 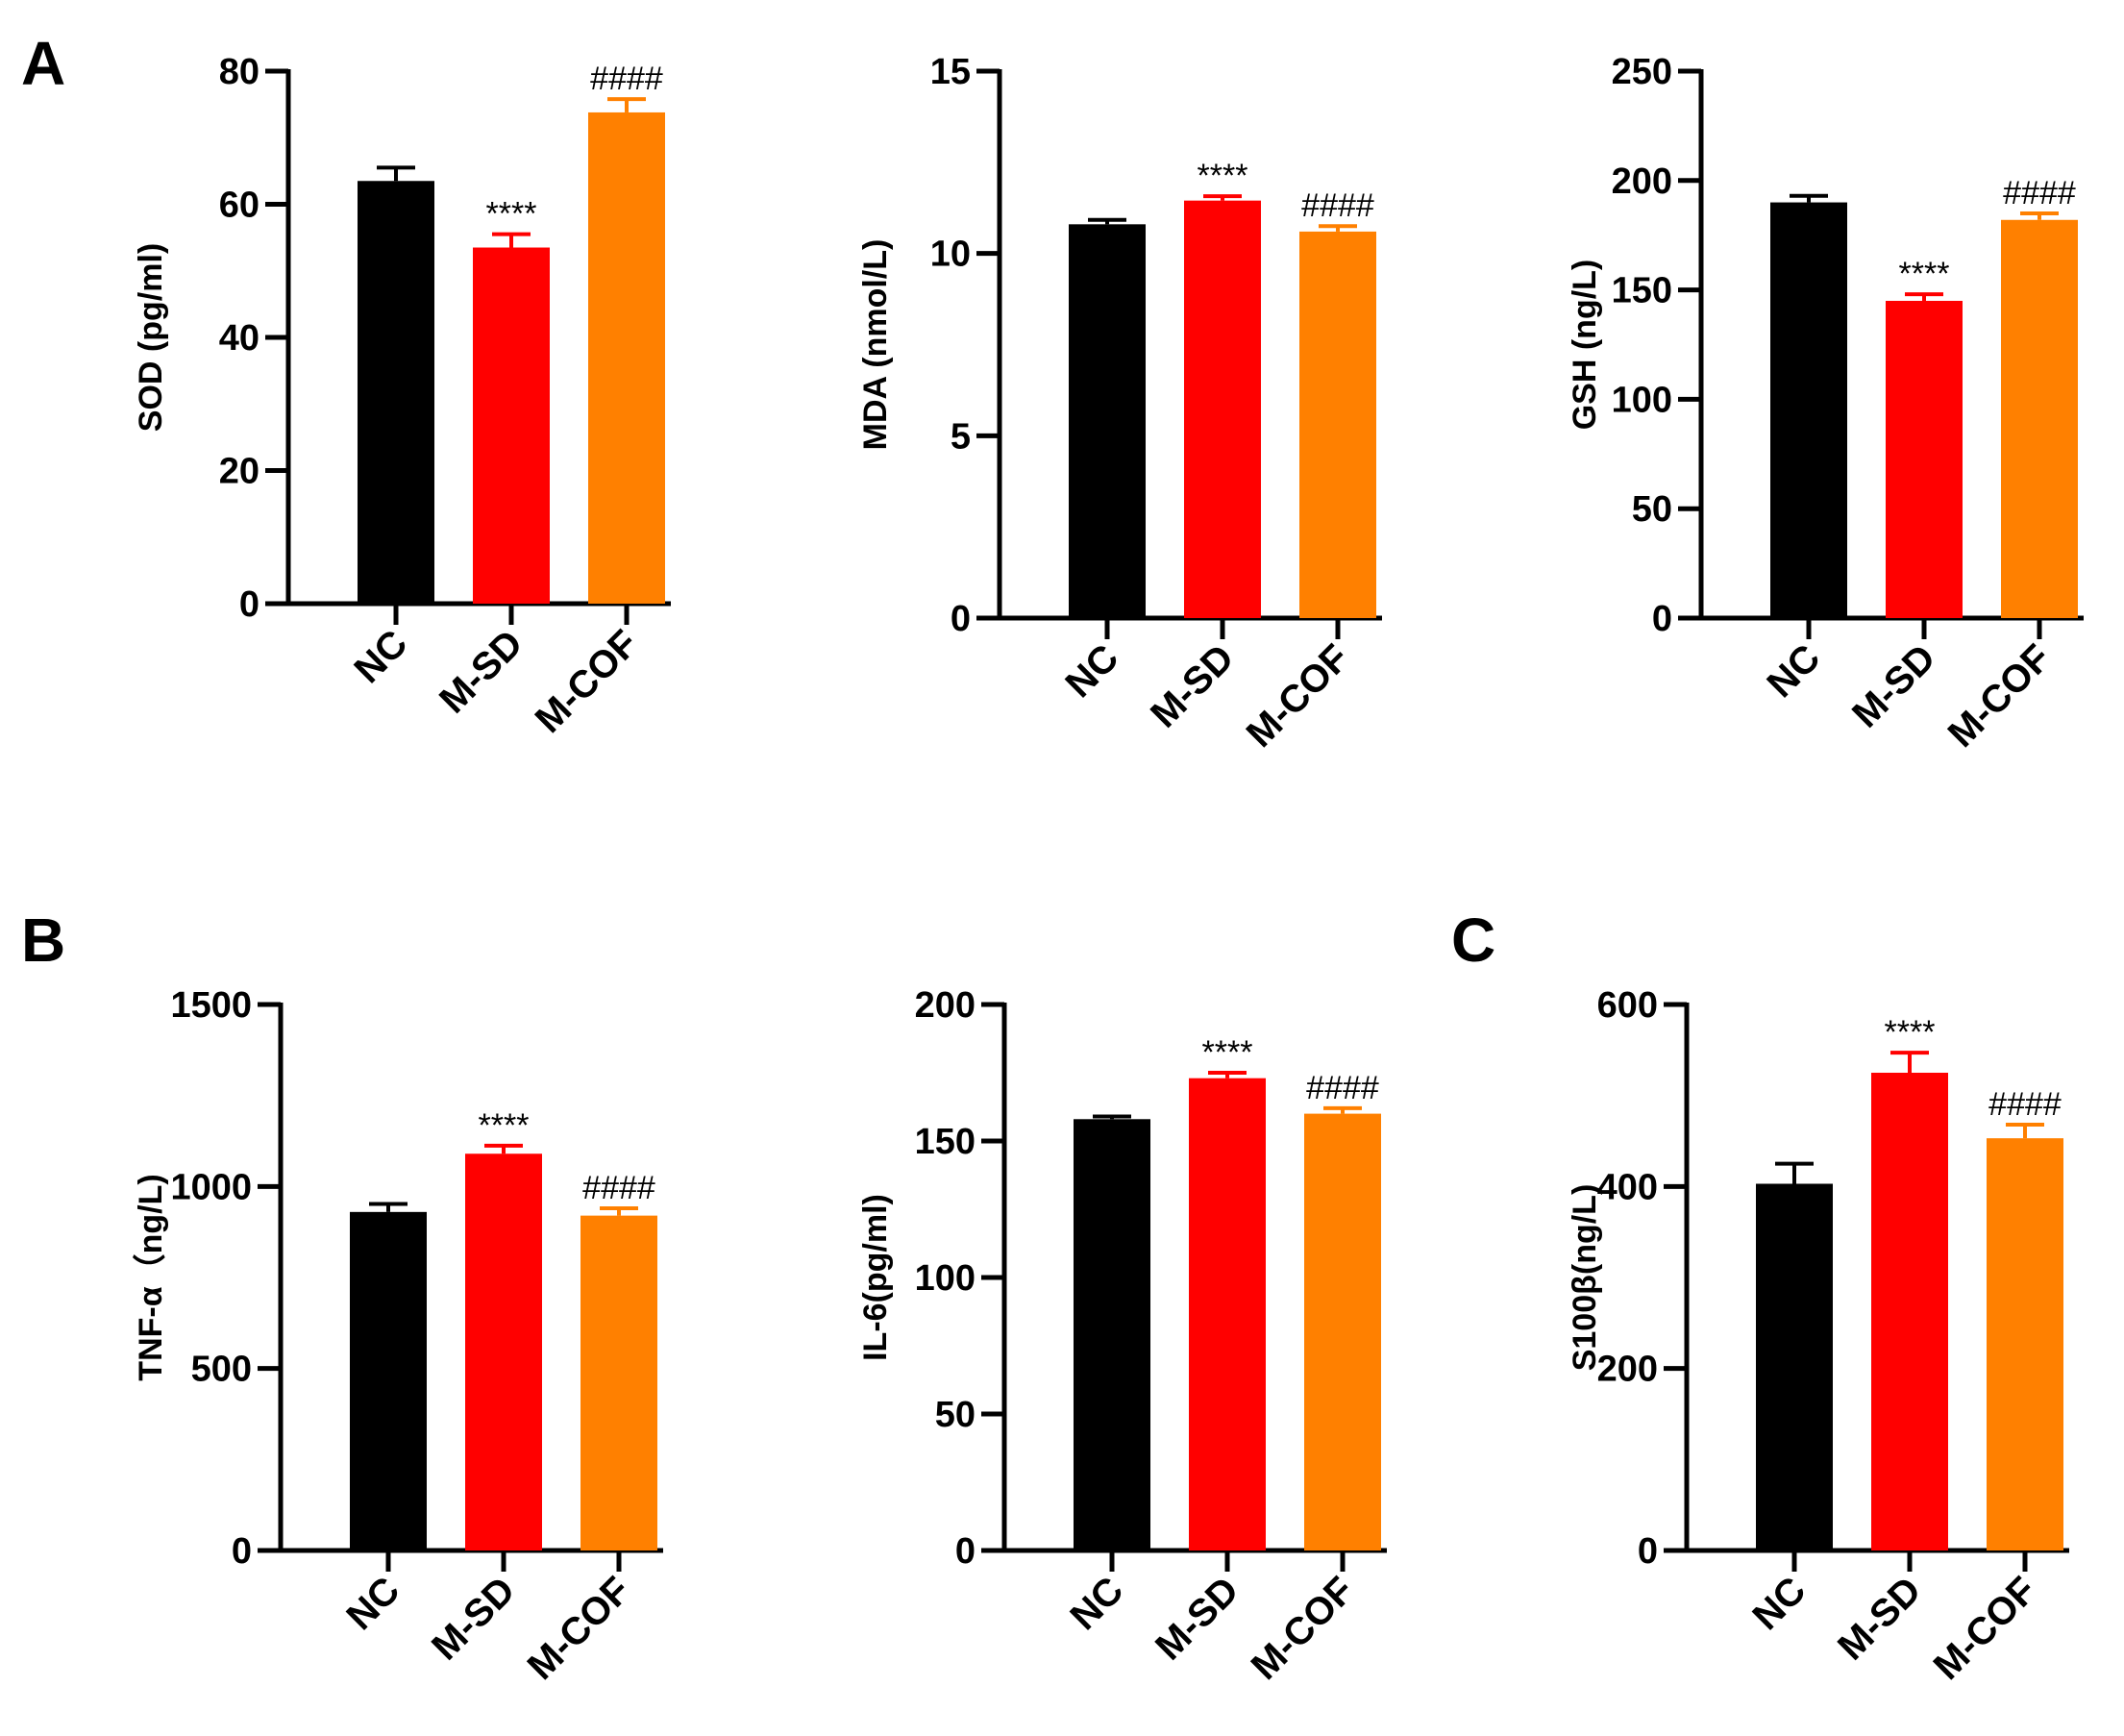 What do you see at coordinates (43, 940) in the screenshot?
I see `panel-letter-B: B` at bounding box center [43, 940].